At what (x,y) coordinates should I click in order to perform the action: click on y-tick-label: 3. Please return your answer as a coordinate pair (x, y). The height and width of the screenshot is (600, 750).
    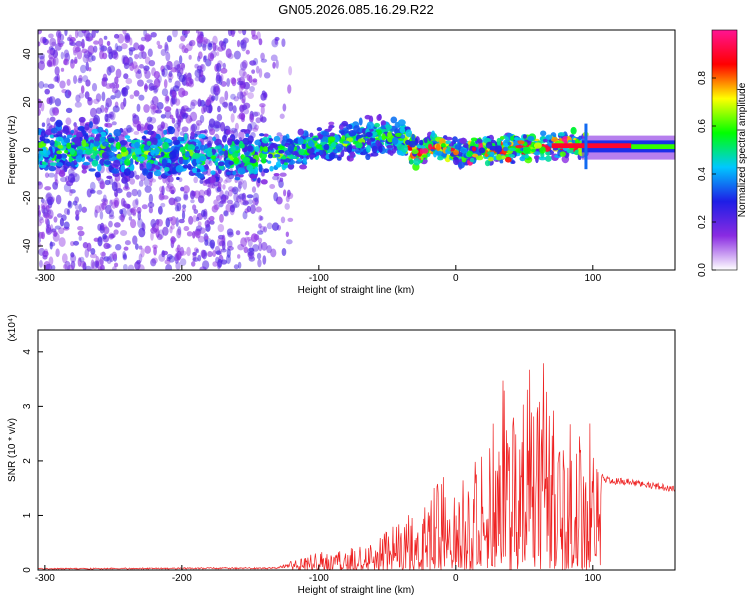
    Looking at the image, I should click on (27, 406).